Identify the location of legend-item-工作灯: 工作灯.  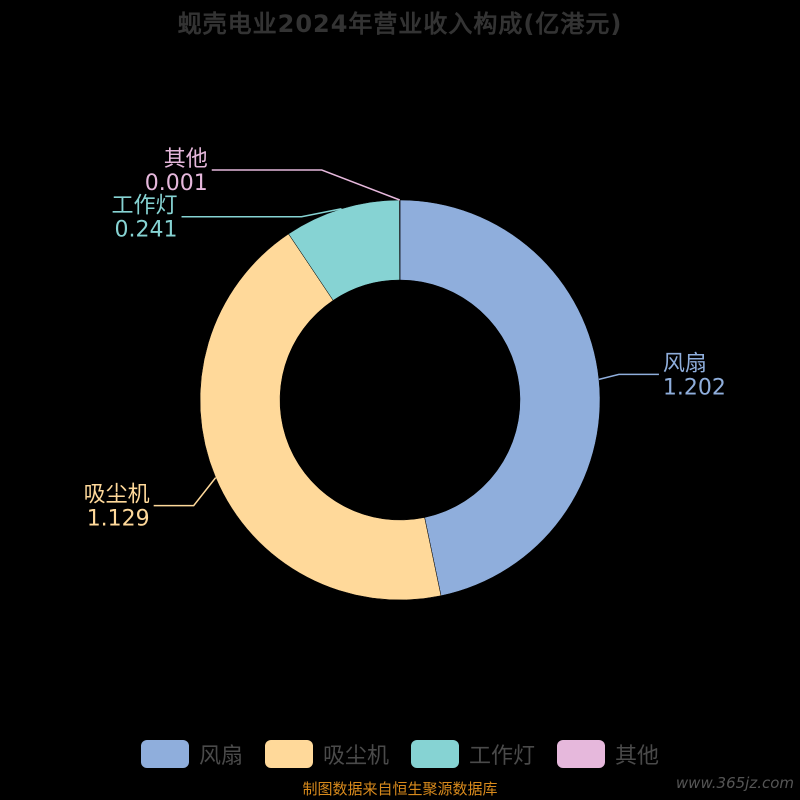
(473, 754).